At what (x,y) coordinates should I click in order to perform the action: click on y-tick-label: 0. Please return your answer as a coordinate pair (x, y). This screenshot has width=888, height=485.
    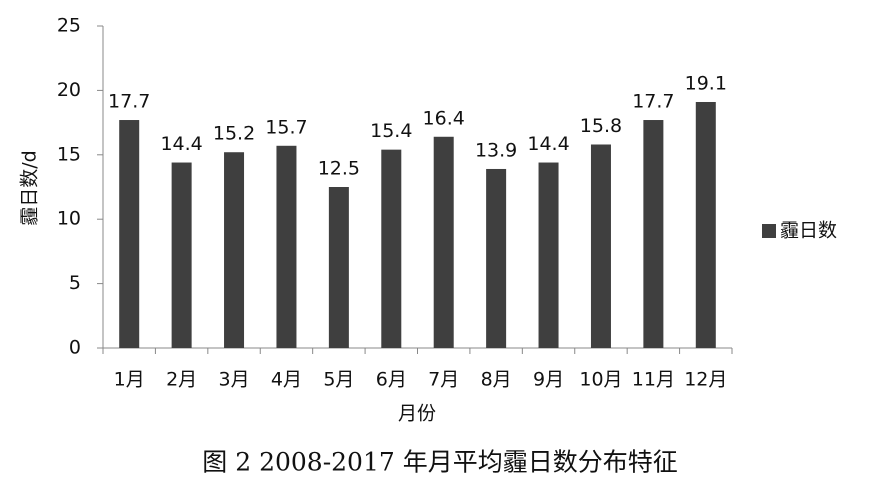
    Looking at the image, I should click on (75, 348).